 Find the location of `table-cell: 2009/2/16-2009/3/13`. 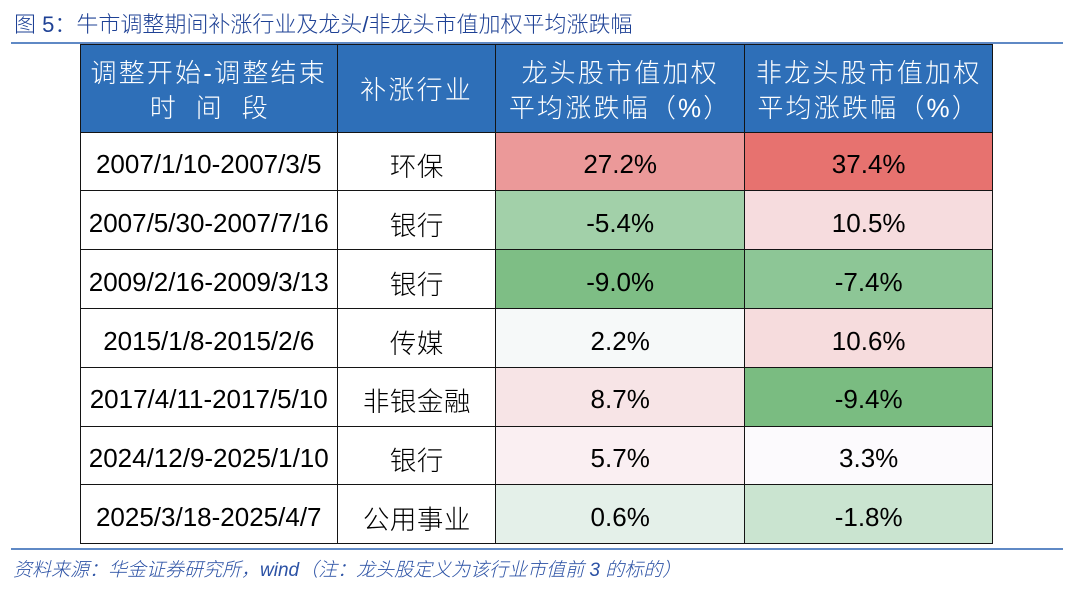

table-cell: 2009/2/16-2009/3/13 is located at coordinates (209, 279).